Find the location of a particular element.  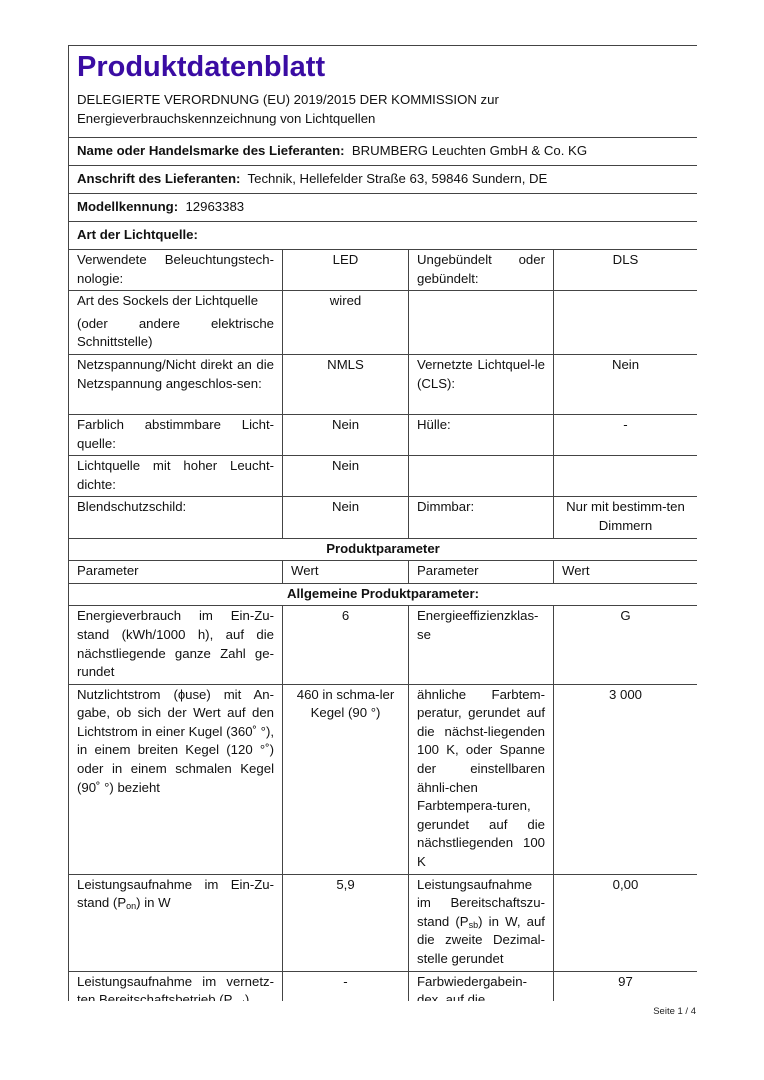

cell: wired is located at coordinates (345, 322).